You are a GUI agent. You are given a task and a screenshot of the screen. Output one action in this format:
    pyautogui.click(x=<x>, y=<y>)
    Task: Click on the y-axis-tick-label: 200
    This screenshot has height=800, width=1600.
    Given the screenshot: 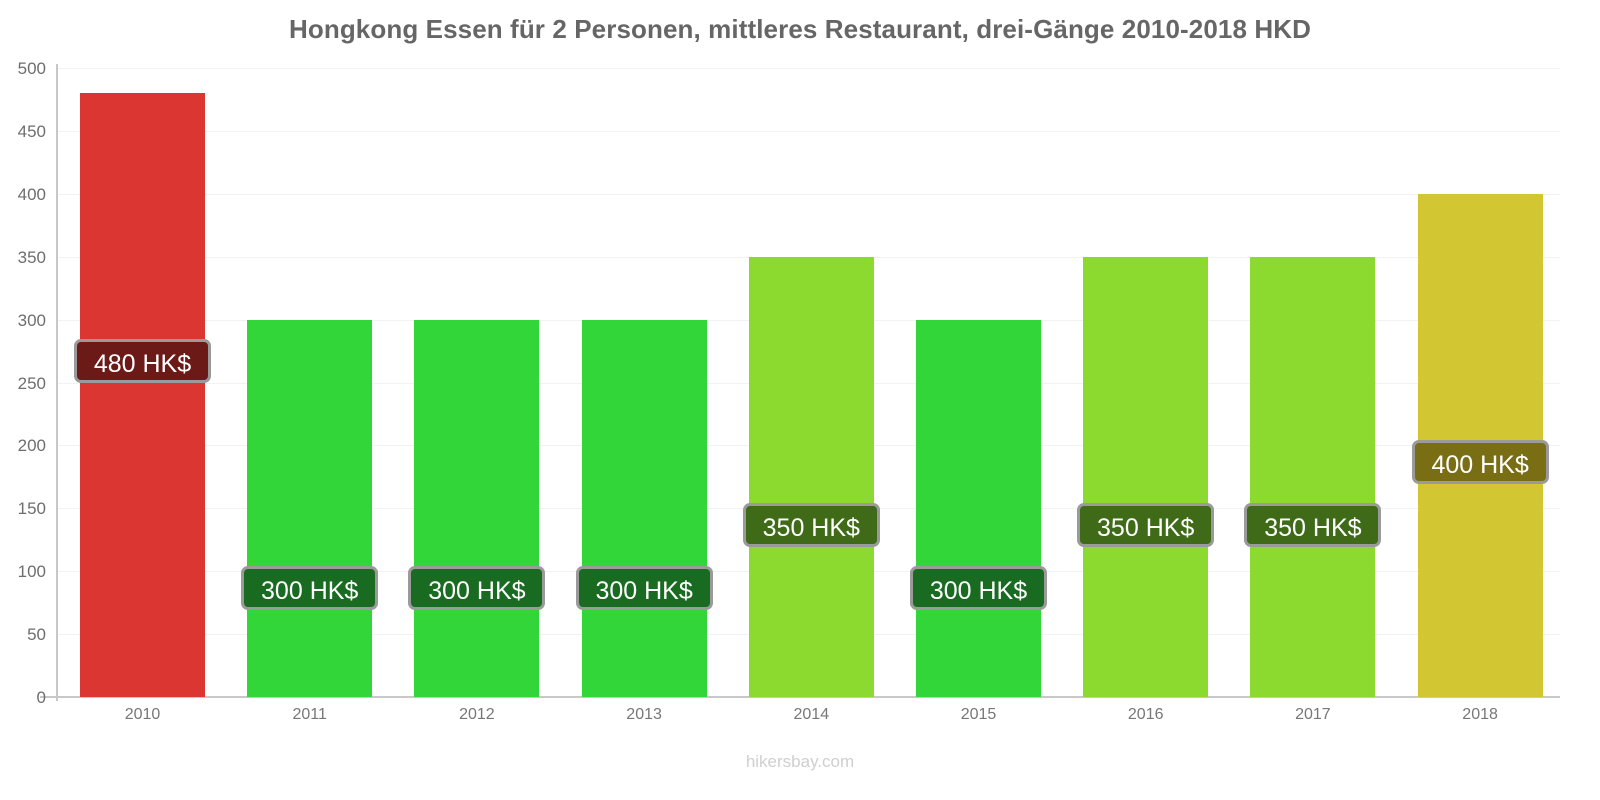 What is the action you would take?
    pyautogui.click(x=31, y=446)
    